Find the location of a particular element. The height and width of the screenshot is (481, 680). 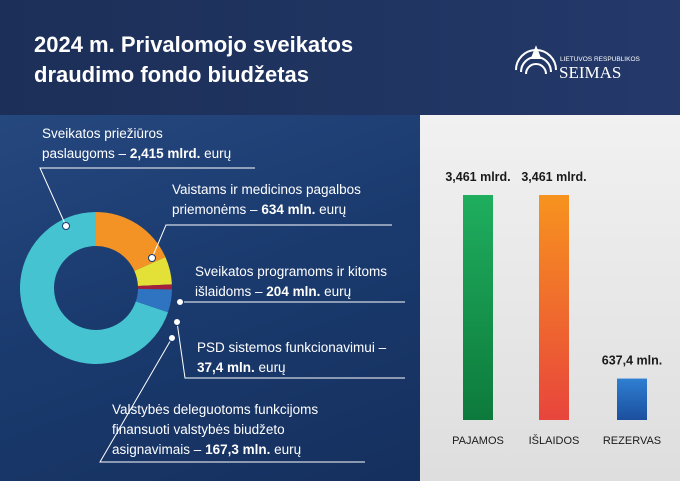

value-label: 2,415 mlrd. is located at coordinates (165, 153).